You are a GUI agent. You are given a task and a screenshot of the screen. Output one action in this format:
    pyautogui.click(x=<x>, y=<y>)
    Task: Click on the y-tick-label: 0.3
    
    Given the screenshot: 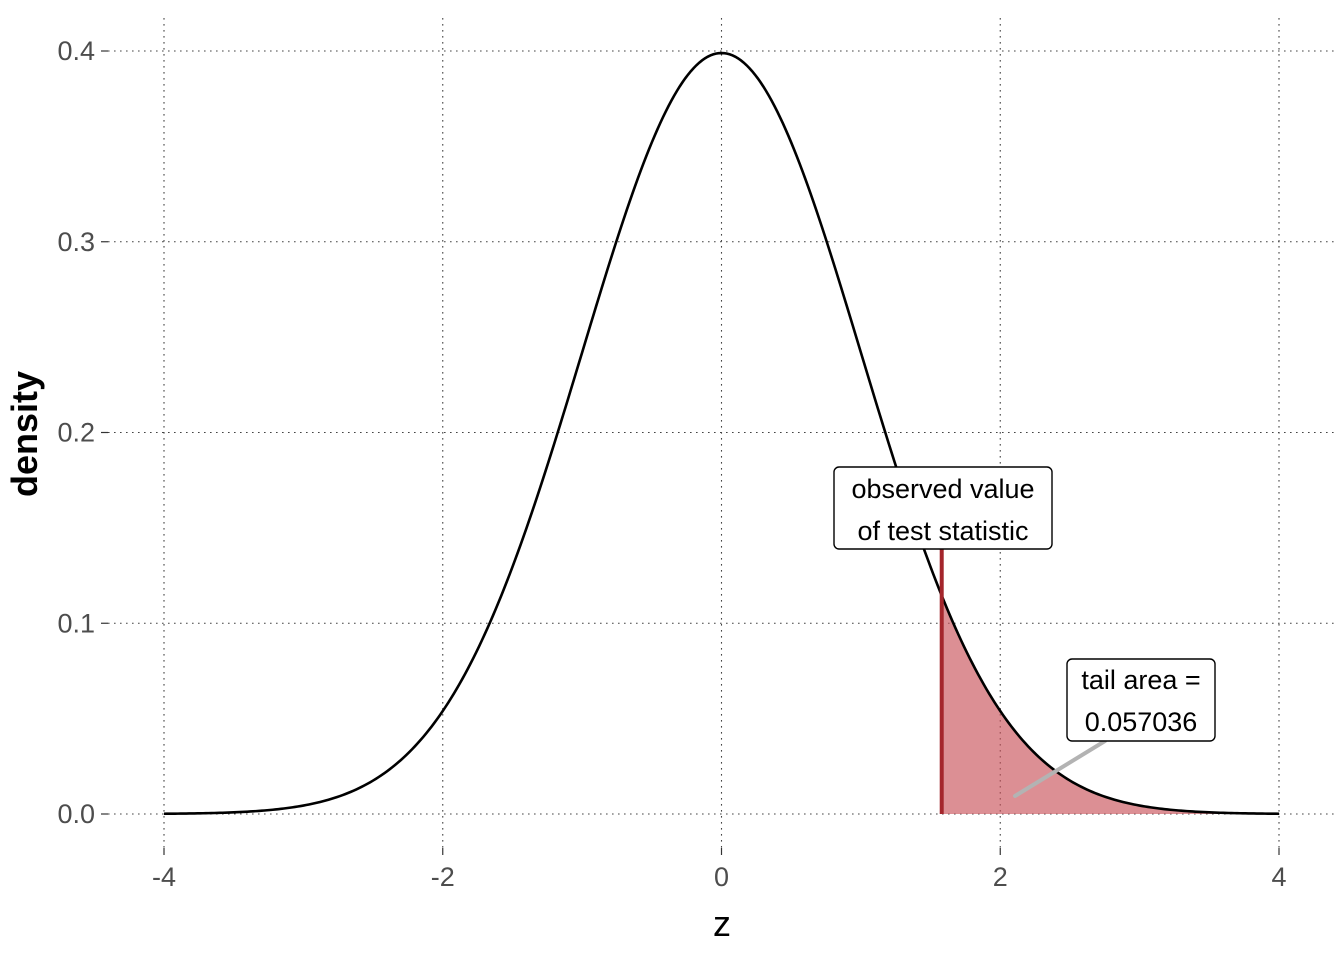 What is the action you would take?
    pyautogui.click(x=76, y=242)
    